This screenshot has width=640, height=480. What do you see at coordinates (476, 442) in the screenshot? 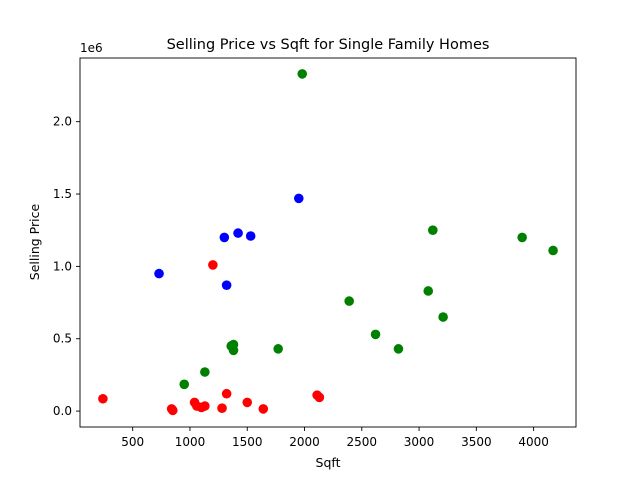
I see `x-tick-label: 3500` at bounding box center [476, 442].